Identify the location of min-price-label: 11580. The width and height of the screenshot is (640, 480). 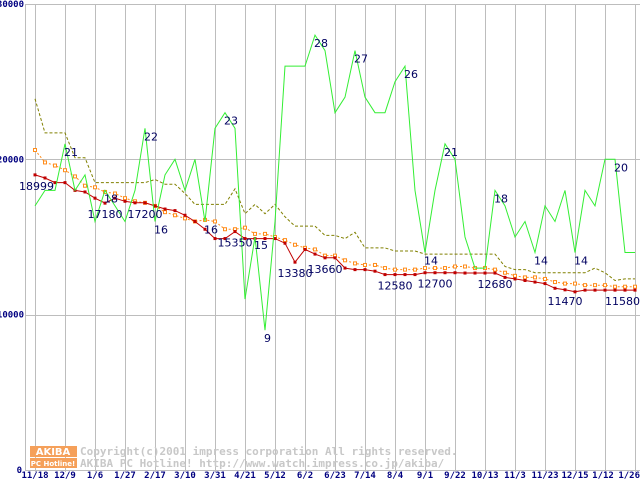
(622, 301).